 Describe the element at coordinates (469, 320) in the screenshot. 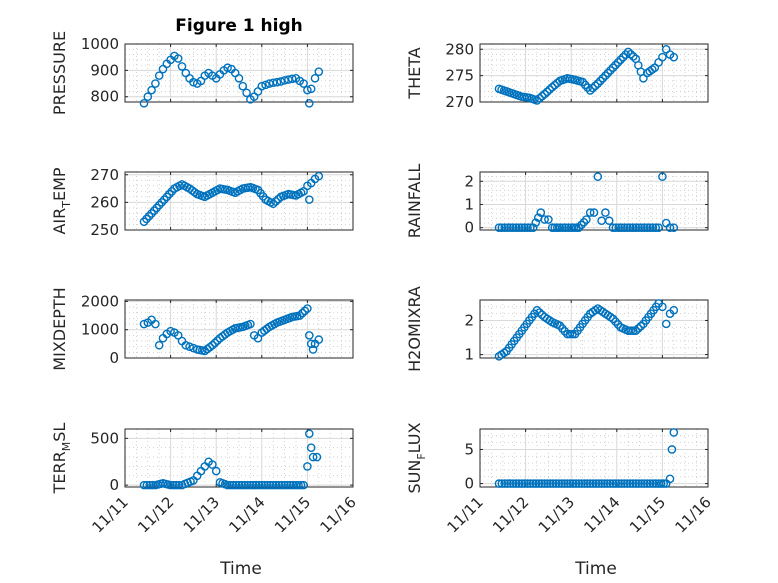

I see `y-tick-label: 2` at that location.